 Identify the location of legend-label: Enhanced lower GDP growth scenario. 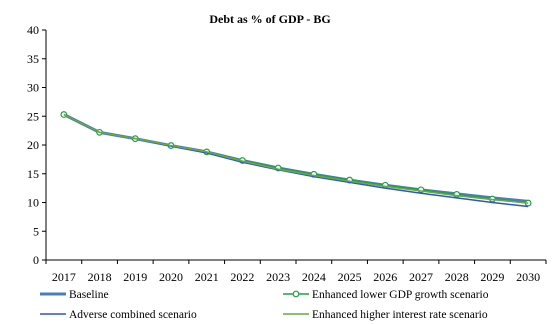
(400, 295).